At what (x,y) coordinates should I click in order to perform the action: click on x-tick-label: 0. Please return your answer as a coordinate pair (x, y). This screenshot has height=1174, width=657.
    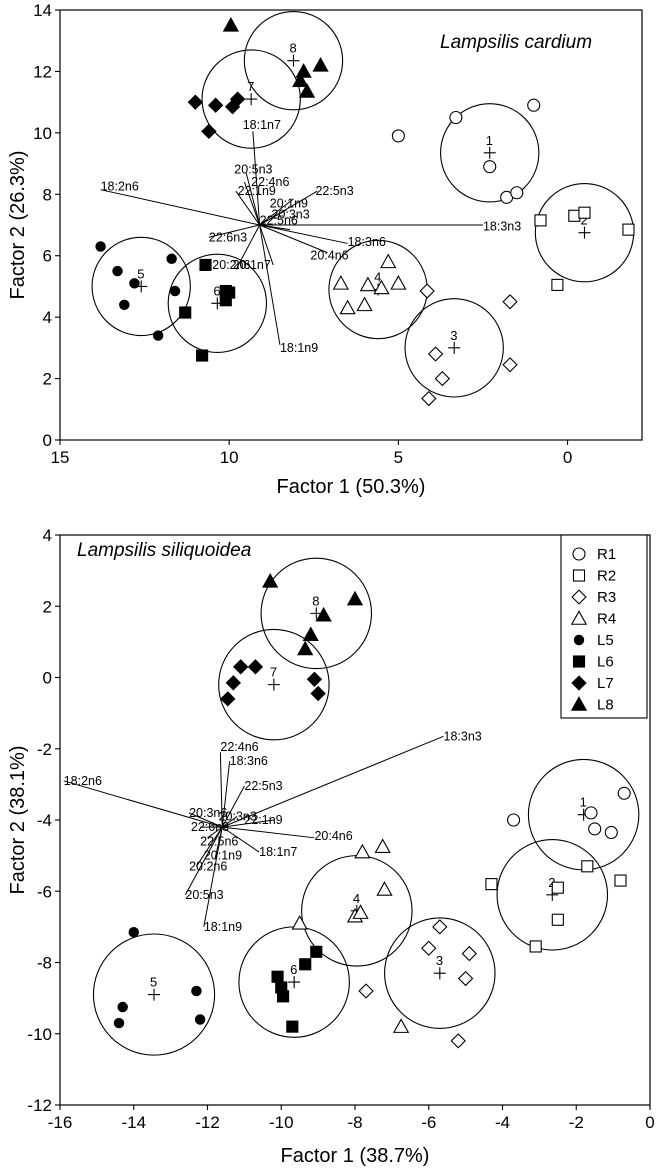
    Looking at the image, I should click on (649, 1122).